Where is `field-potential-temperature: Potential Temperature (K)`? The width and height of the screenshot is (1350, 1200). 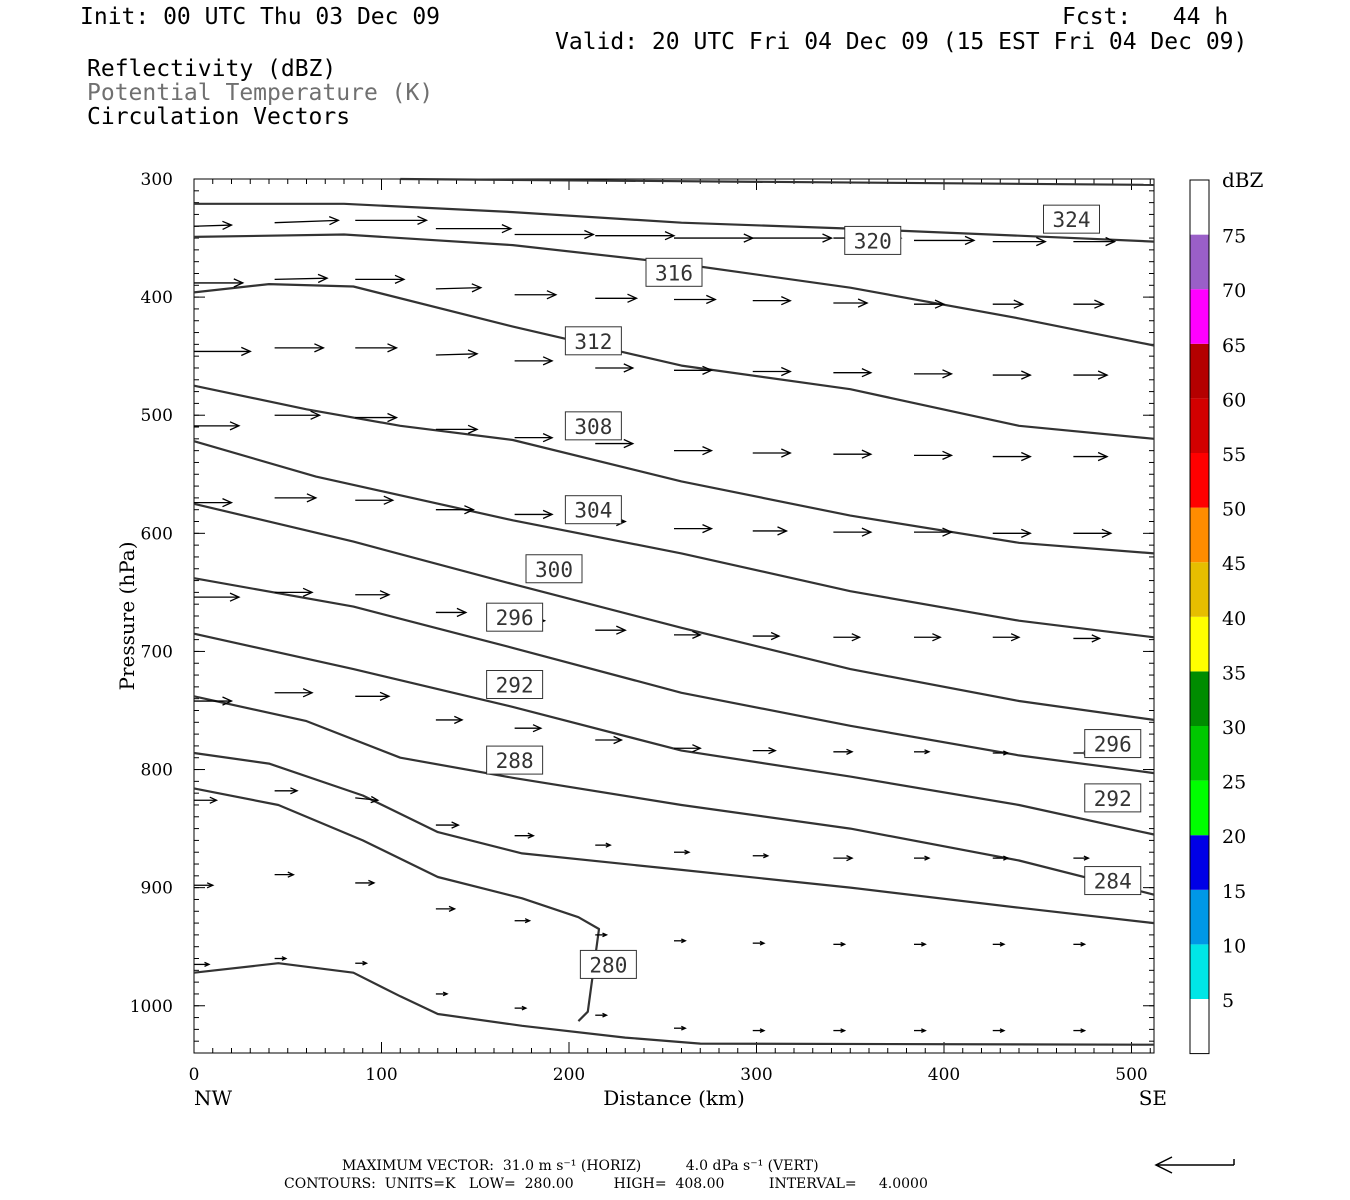
field-potential-temperature: Potential Temperature (K) is located at coordinates (260, 93).